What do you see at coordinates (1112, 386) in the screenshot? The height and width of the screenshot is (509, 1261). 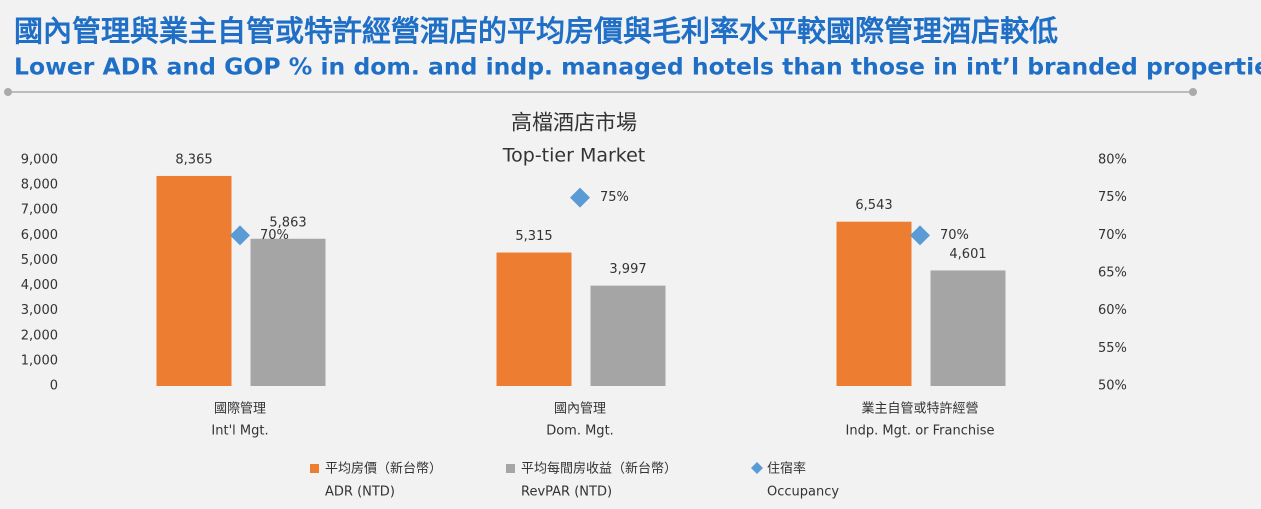 I see `y2-tick-label: 50%` at bounding box center [1112, 386].